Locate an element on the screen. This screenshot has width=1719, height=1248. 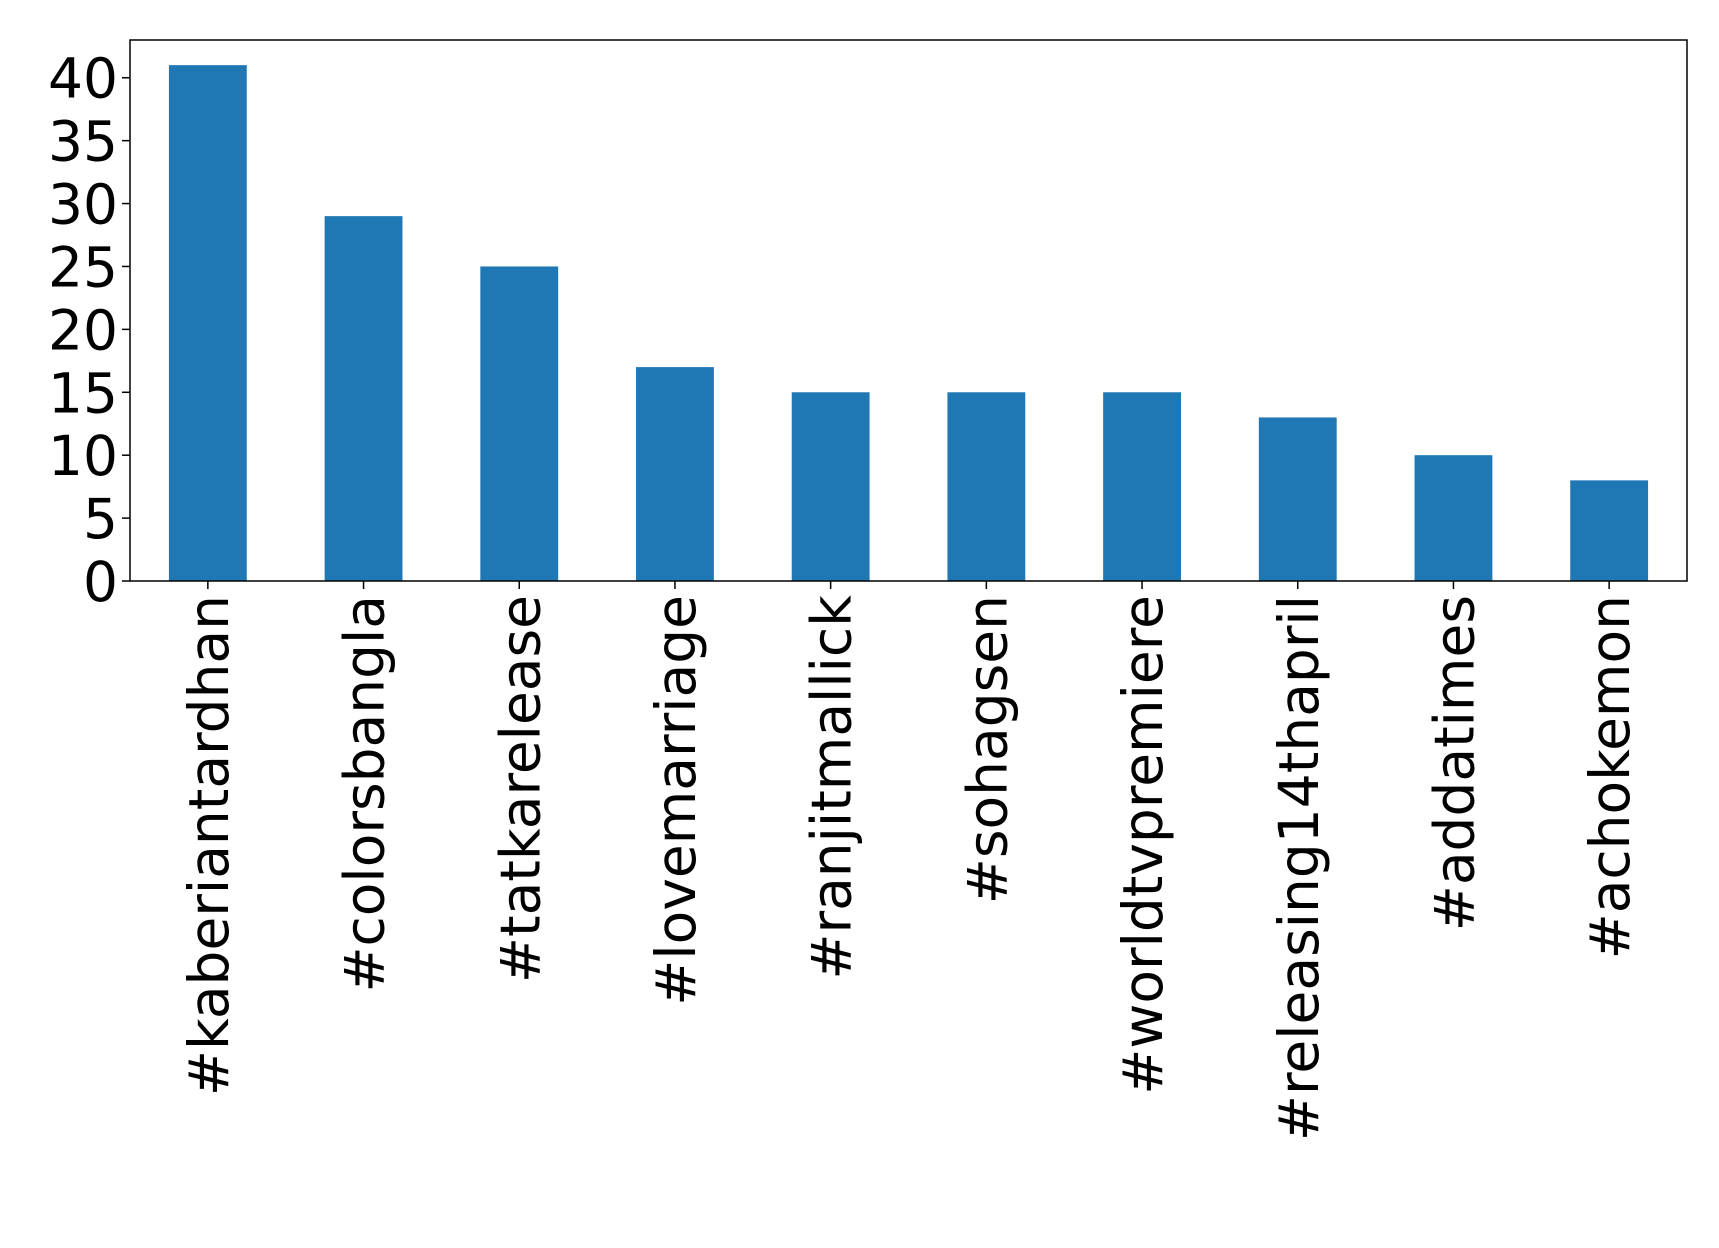
y-tick-label: 40 is located at coordinates (83, 79).